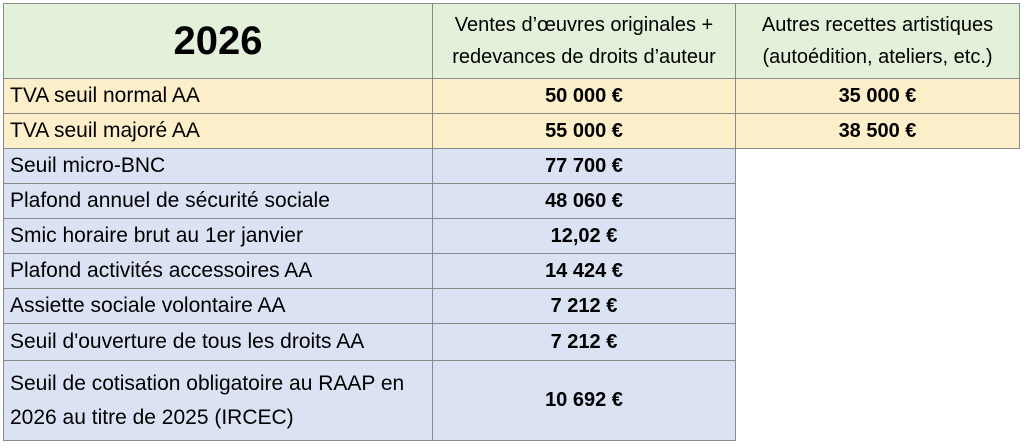 Image resolution: width=1024 pixels, height=448 pixels. I want to click on value-seuil-micro-bnc: 77 700 €, so click(584, 166).